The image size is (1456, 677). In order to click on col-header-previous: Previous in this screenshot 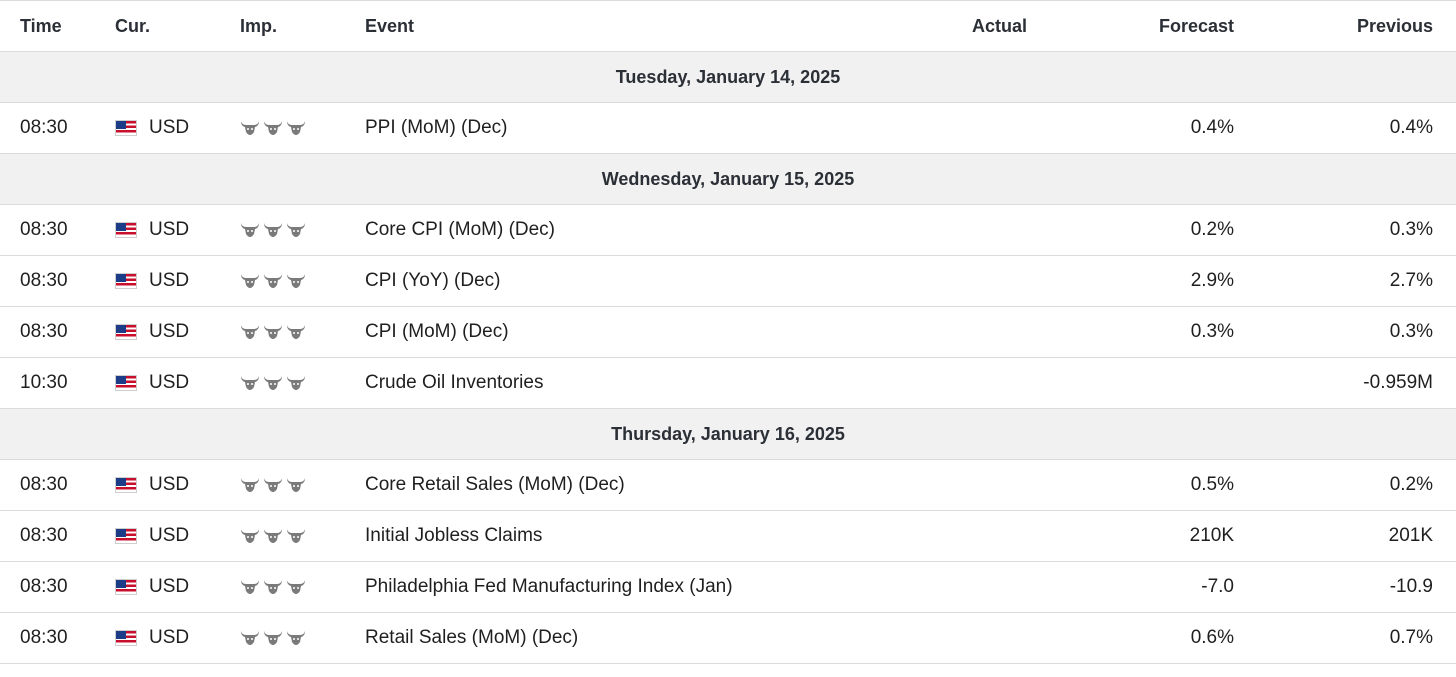, I will do `click(1394, 25)`.